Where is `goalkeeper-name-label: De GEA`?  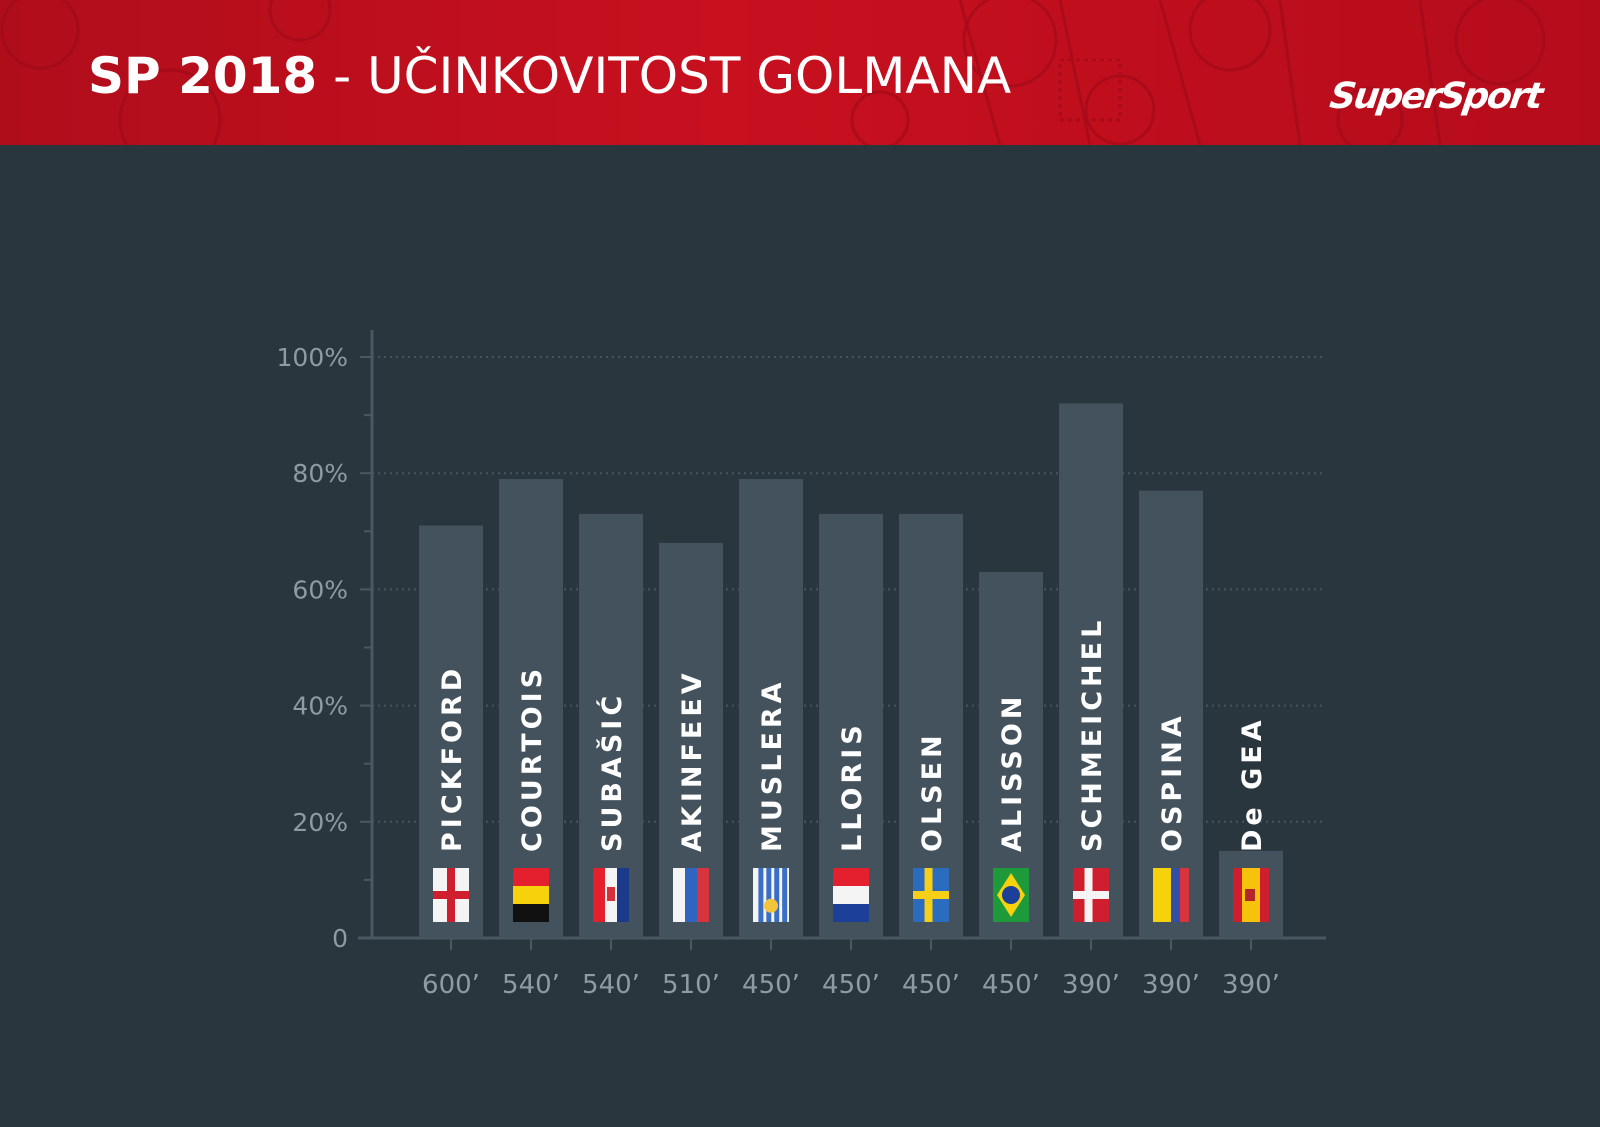
goalkeeper-name-label: De GEA is located at coordinates (1252, 784).